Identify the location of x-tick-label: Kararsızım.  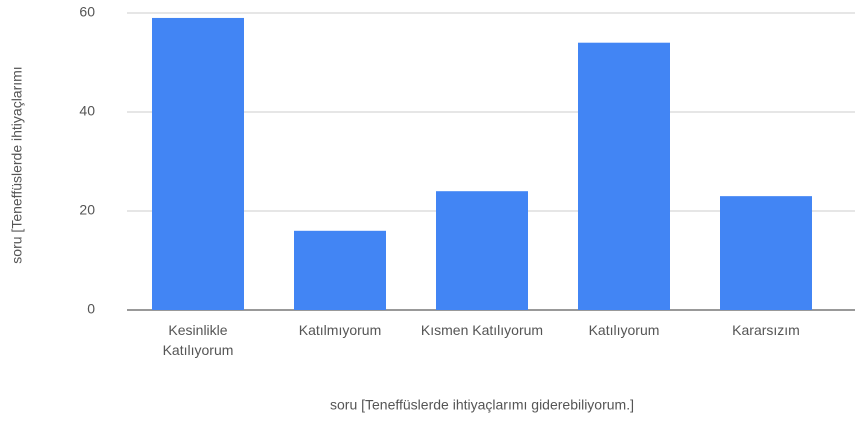
(766, 330).